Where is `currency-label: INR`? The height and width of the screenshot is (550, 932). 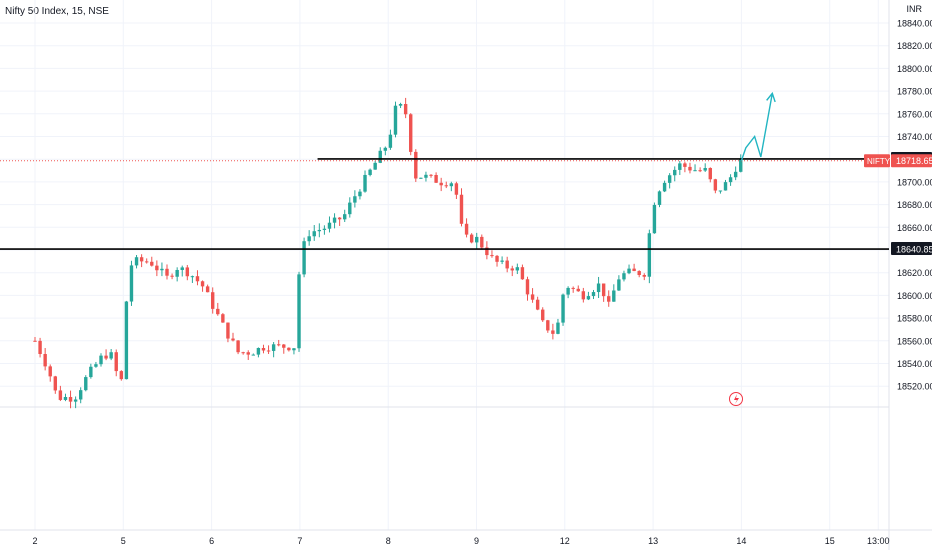 currency-label: INR is located at coordinates (914, 9).